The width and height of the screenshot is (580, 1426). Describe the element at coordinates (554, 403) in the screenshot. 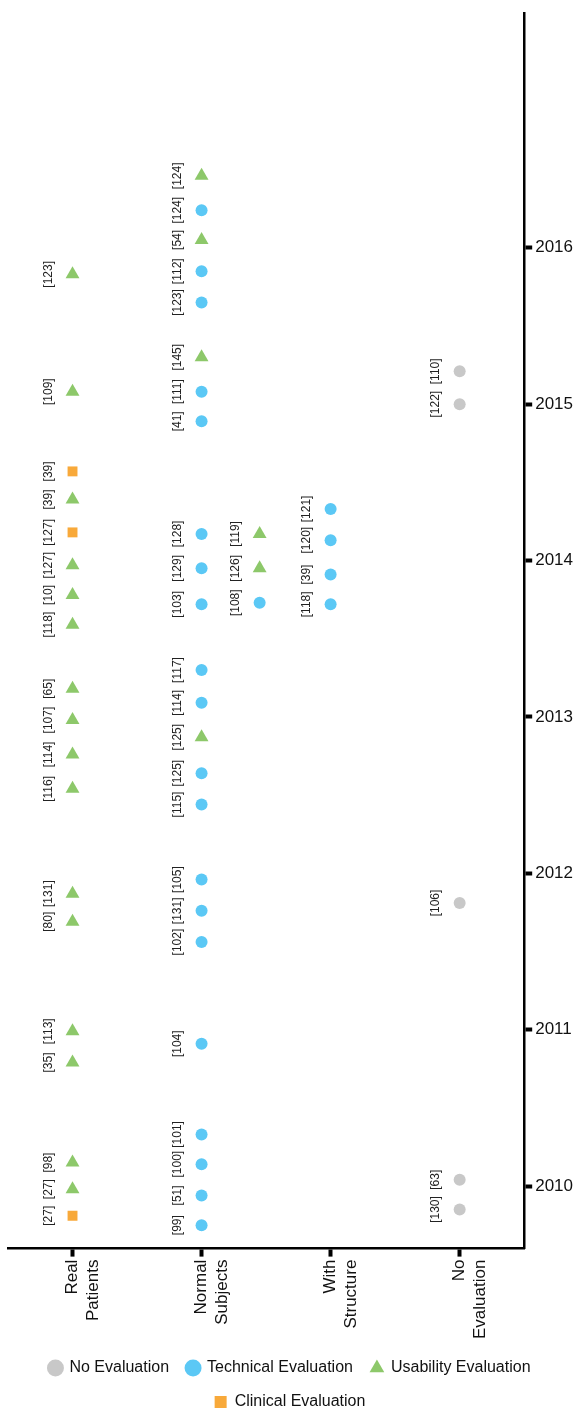

I see `y-tick-label: 2015` at that location.